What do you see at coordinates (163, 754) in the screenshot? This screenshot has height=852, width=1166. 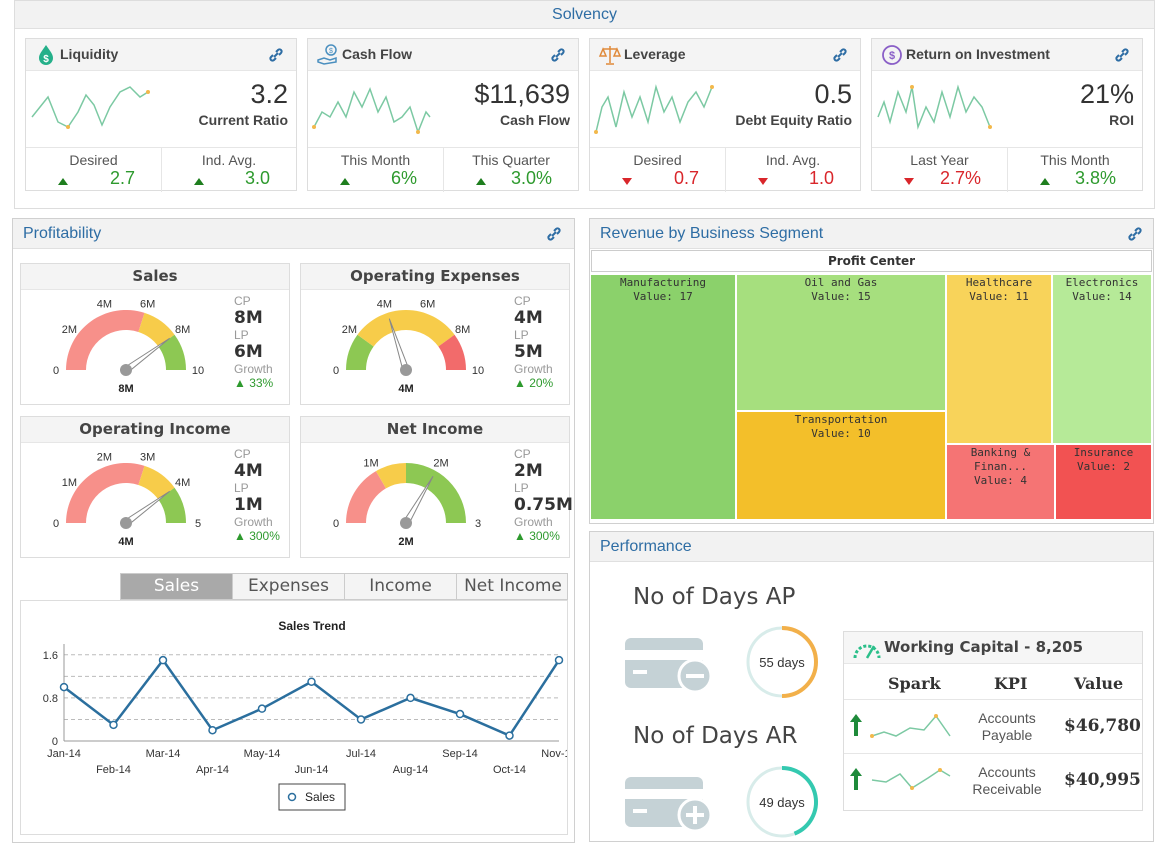 I see `x-tick-label: Mar-14` at bounding box center [163, 754].